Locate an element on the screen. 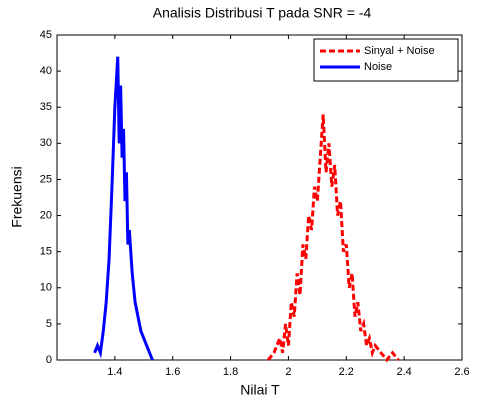 Image resolution: width=478 pixels, height=400 pixels. legend-box is located at coordinates (386, 60).